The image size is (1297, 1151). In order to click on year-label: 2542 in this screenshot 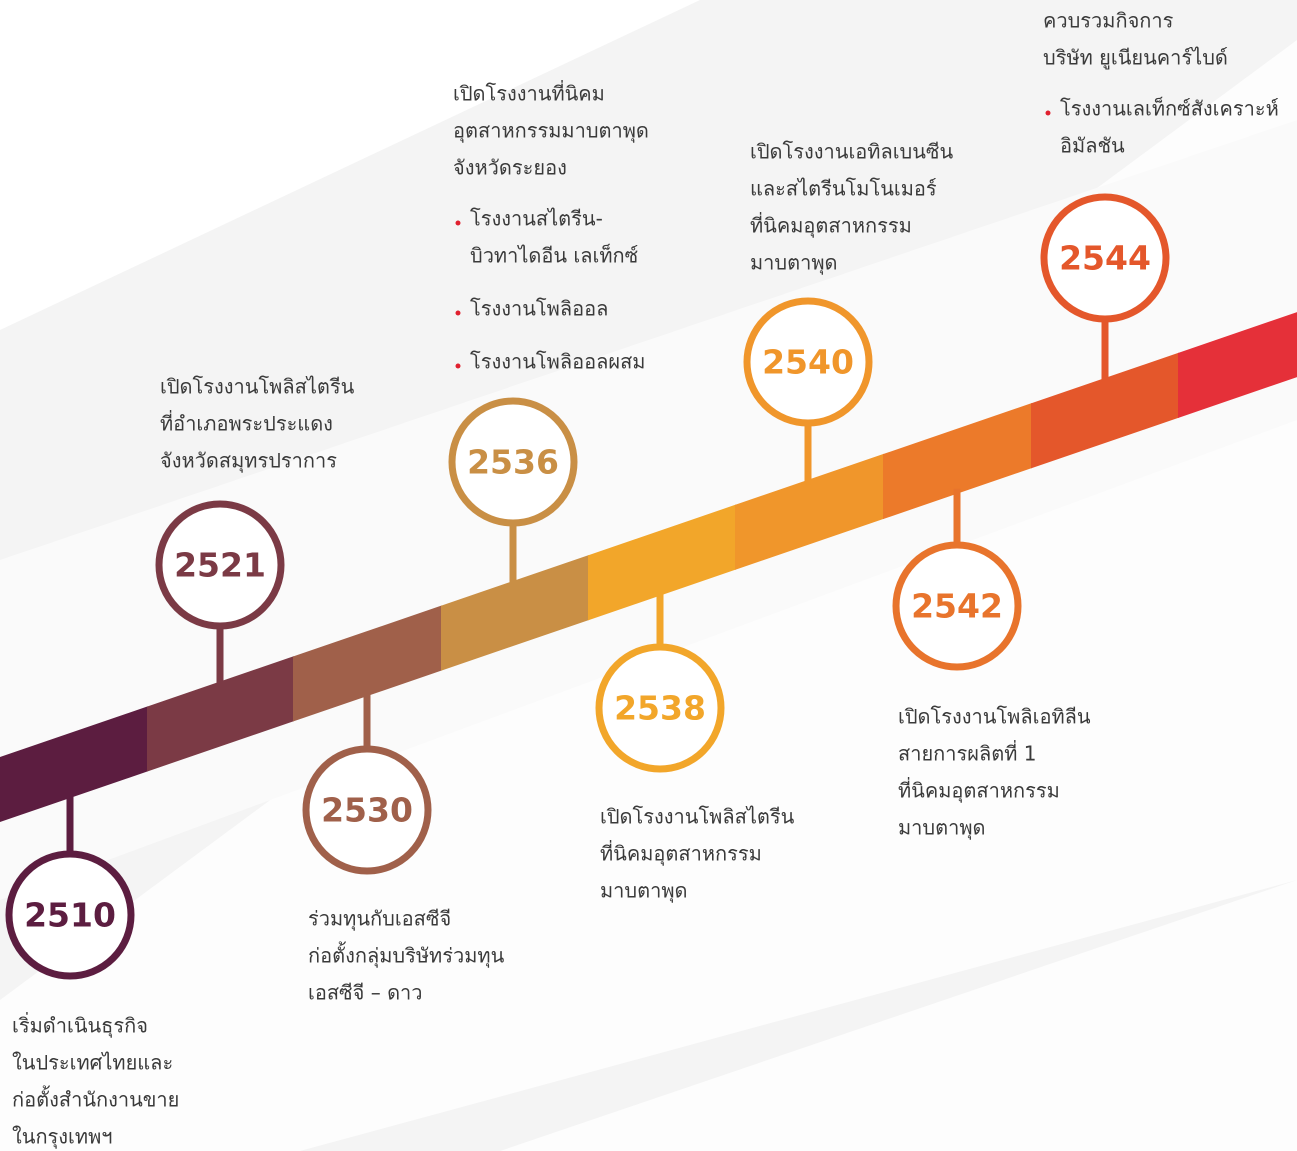, I will do `click(957, 606)`.